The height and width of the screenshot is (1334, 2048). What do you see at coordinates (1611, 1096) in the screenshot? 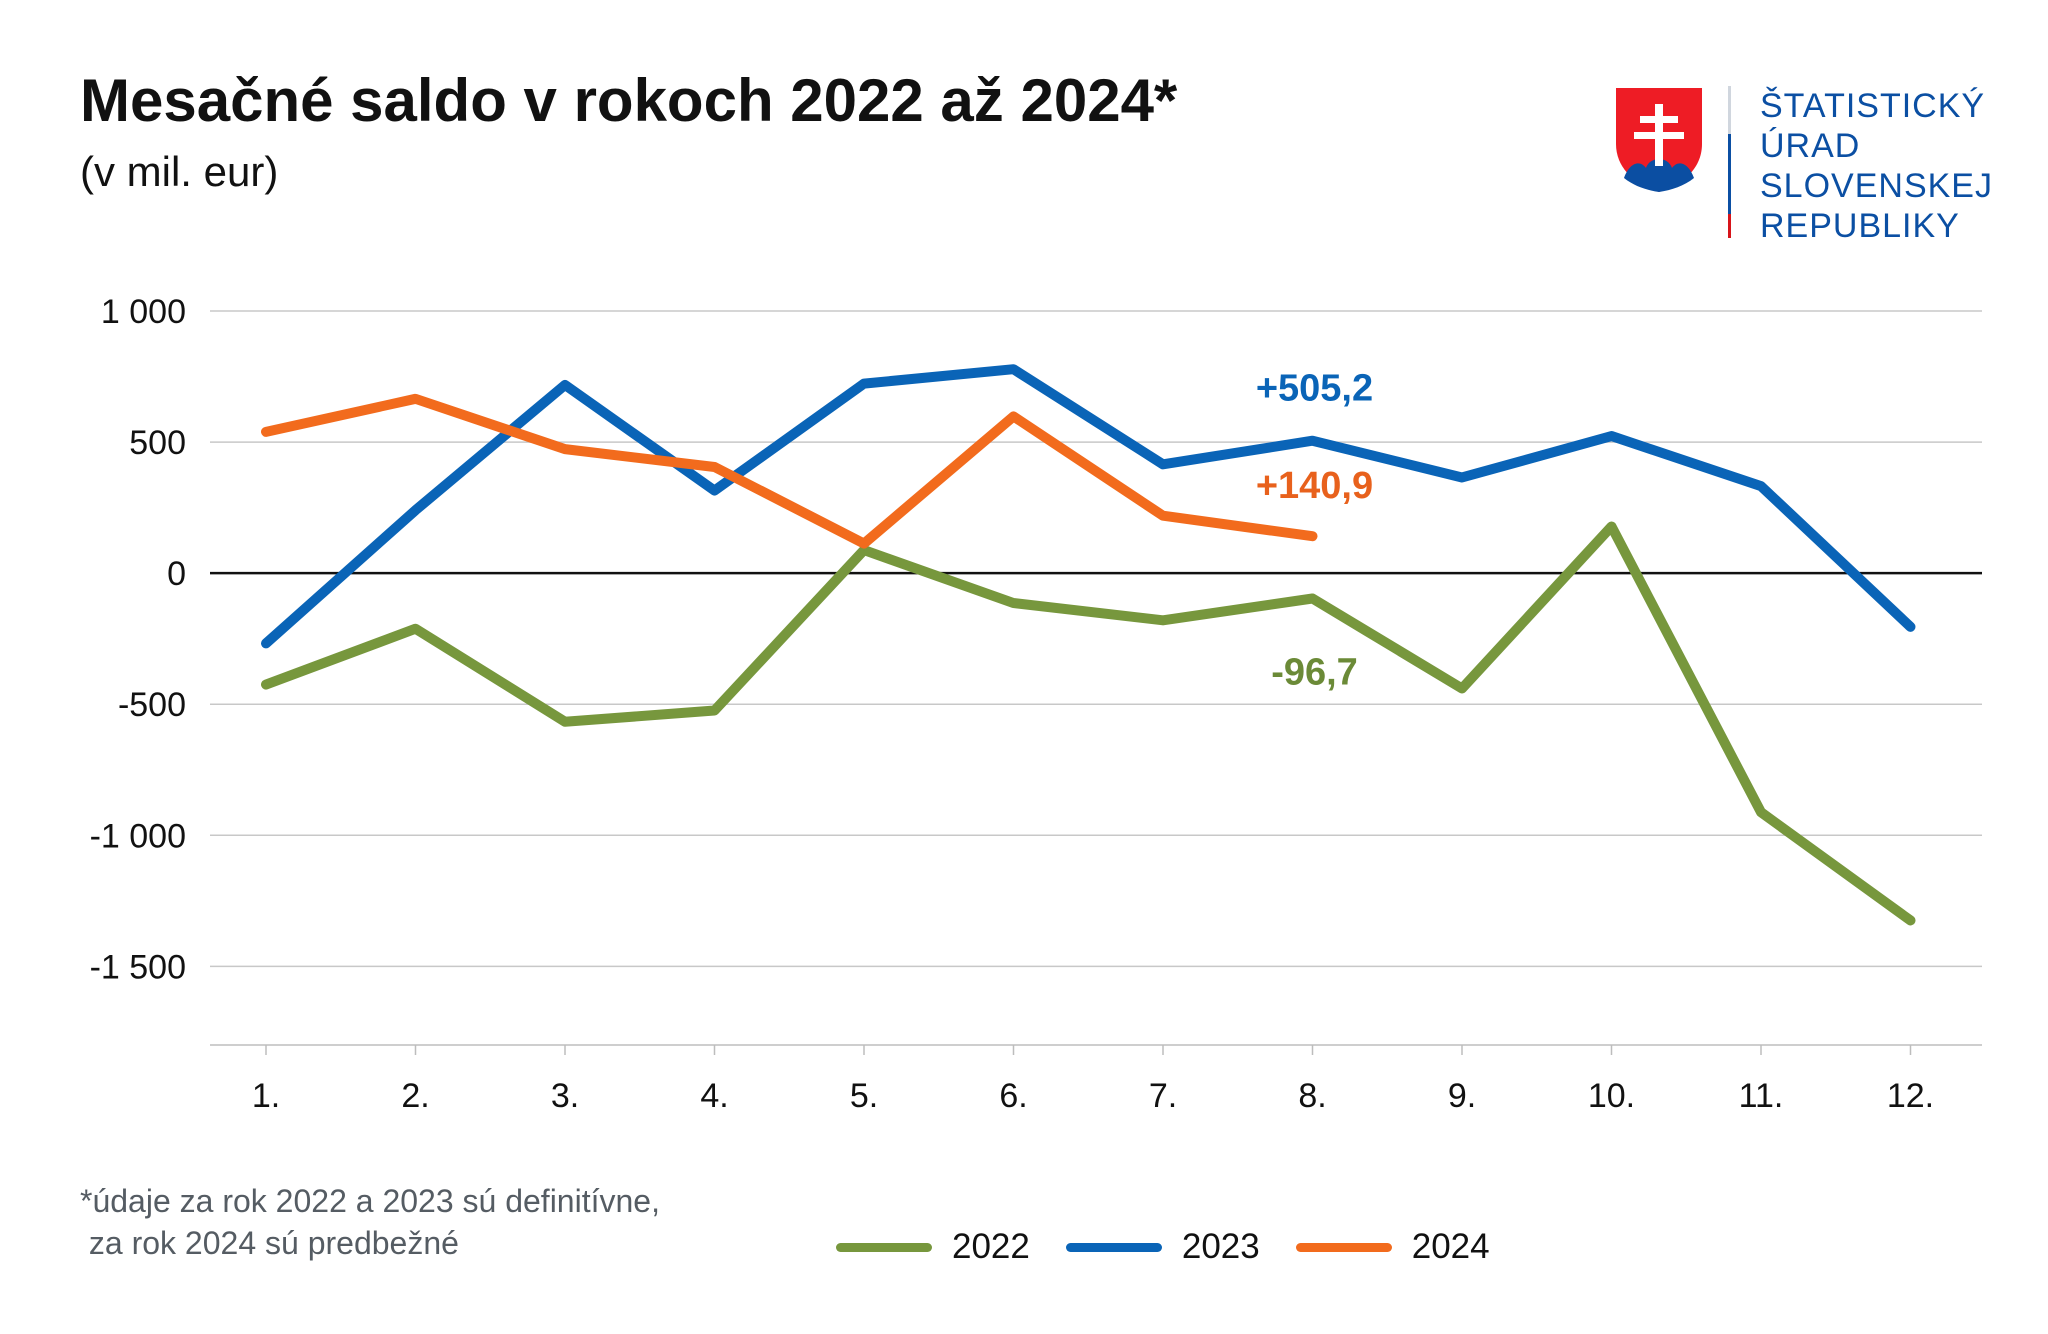
I see `x-tick-label: 10.` at bounding box center [1611, 1096].